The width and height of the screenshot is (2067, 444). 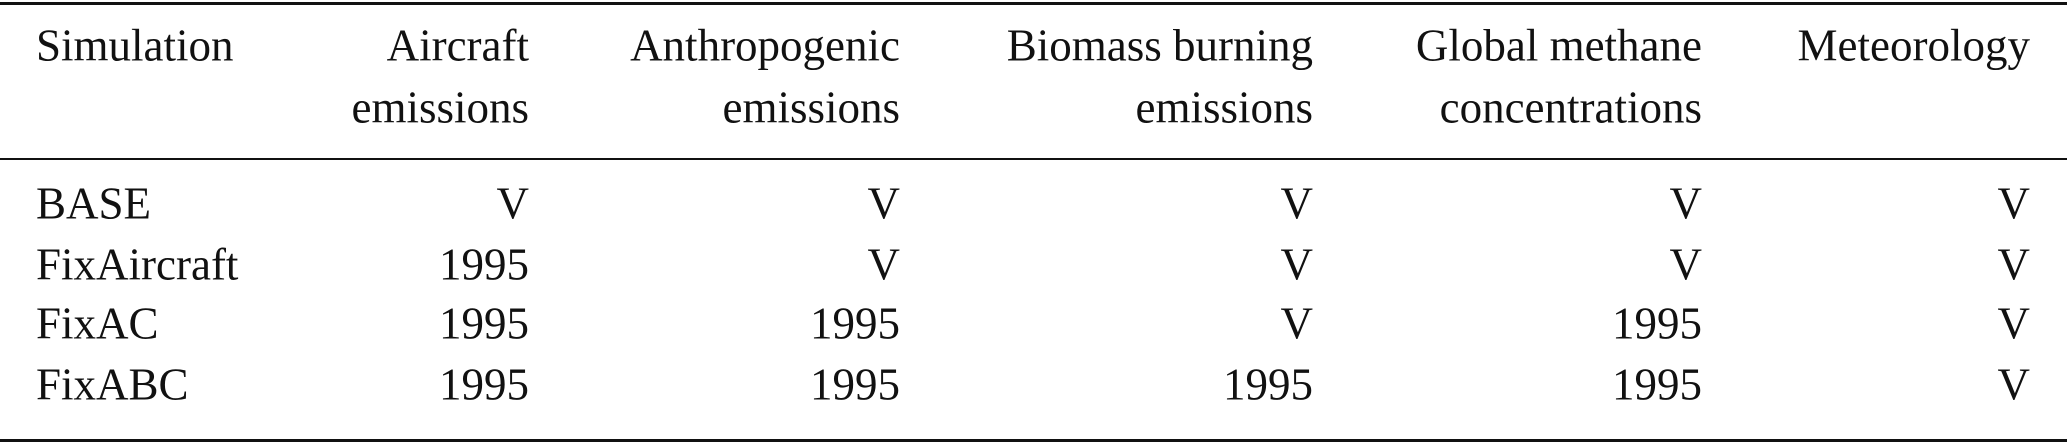 I want to click on row-label: FixAircraft, so click(x=137, y=264).